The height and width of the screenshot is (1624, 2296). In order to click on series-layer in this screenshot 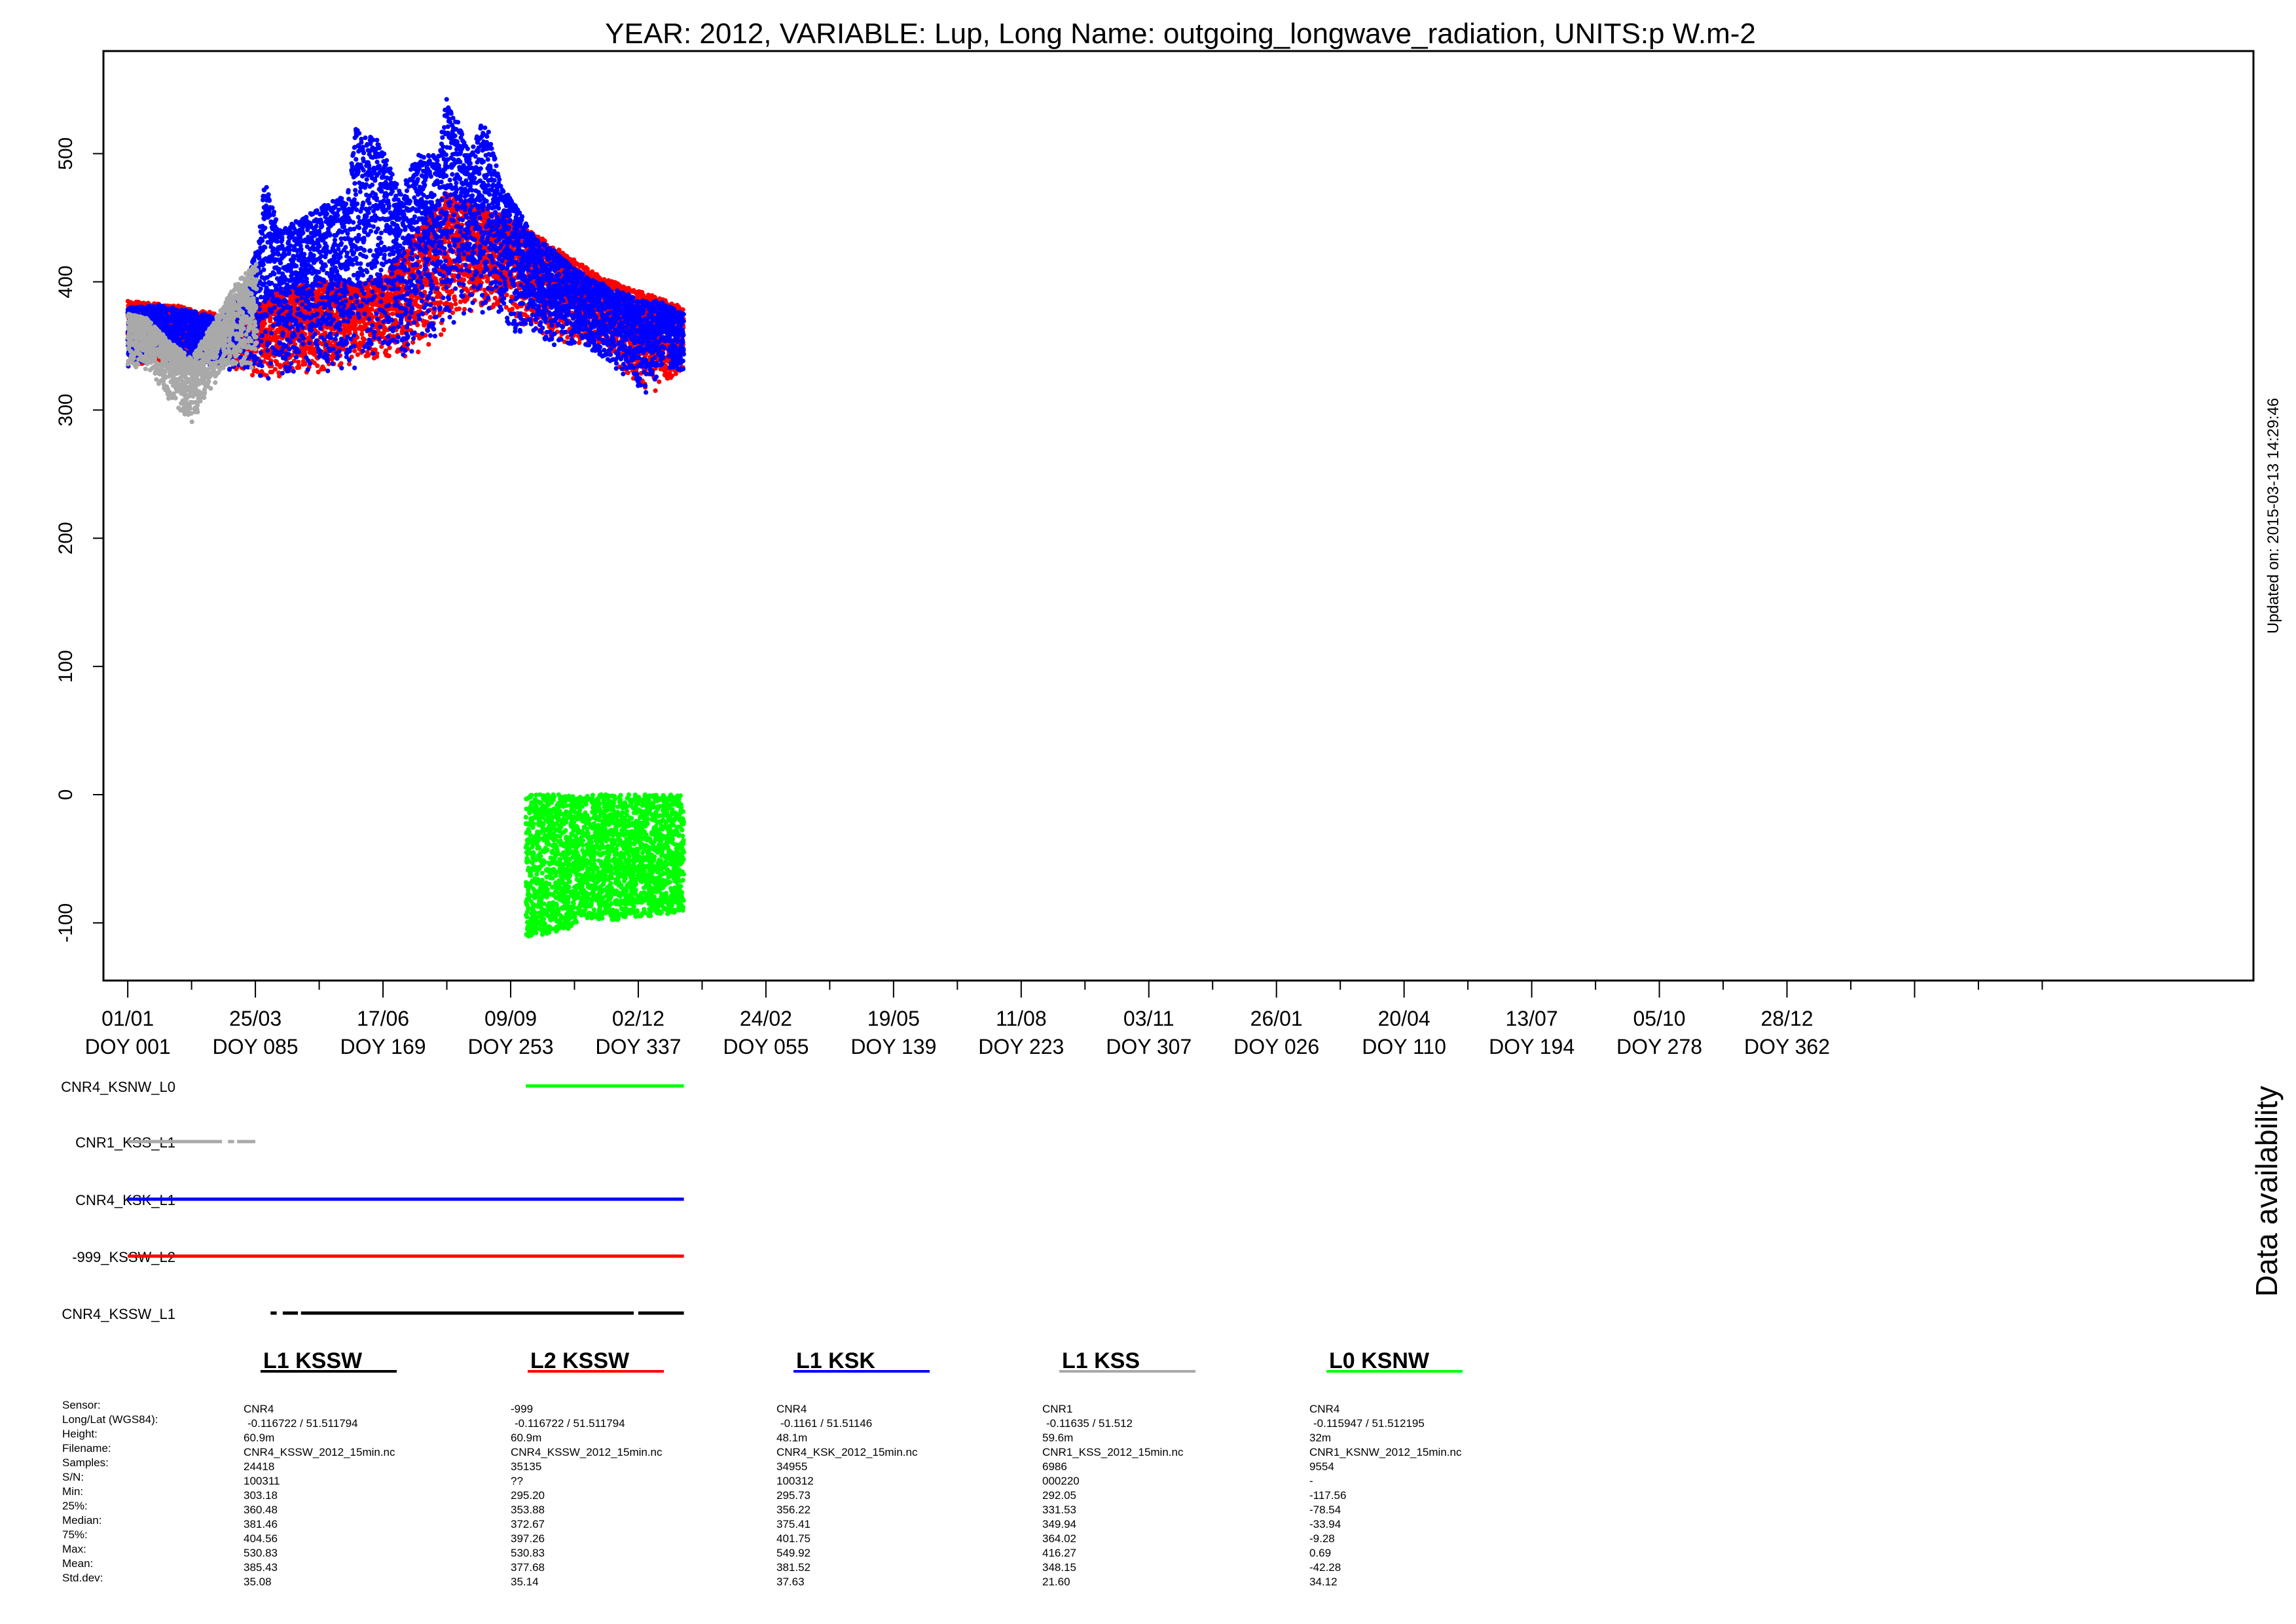, I will do `click(405, 518)`.